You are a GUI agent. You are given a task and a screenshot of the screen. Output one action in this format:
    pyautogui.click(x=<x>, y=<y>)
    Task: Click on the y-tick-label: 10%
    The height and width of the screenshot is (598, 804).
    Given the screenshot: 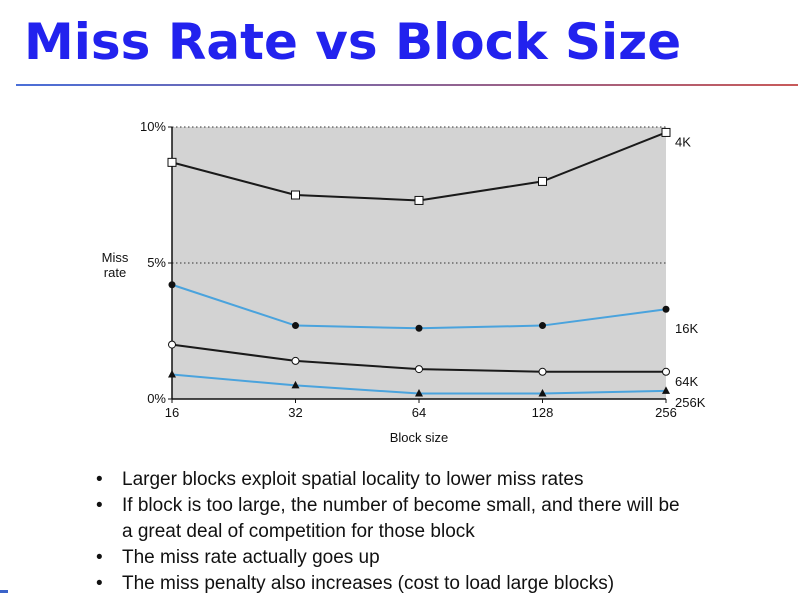 What is the action you would take?
    pyautogui.click(x=153, y=126)
    